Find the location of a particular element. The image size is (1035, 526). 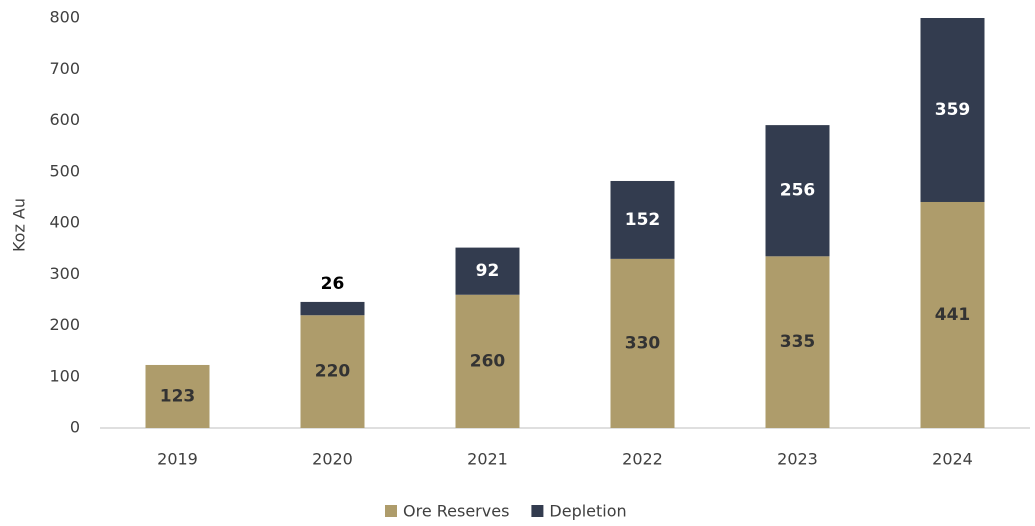

x-tick-label: 2024 is located at coordinates (952, 459).